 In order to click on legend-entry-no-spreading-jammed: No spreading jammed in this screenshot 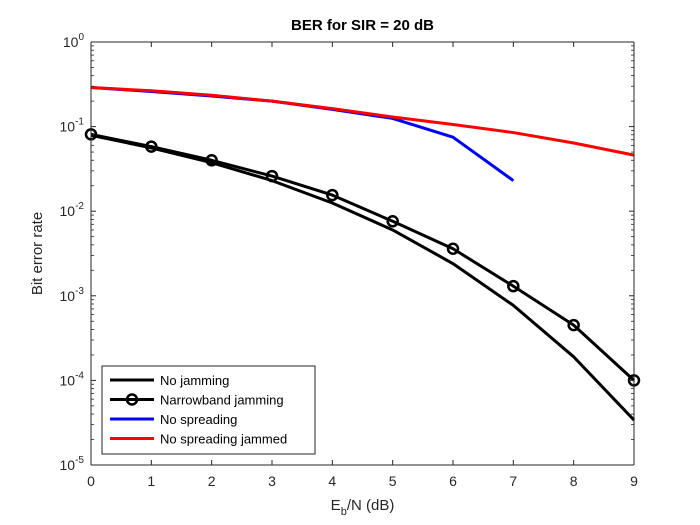, I will do `click(198, 439)`.